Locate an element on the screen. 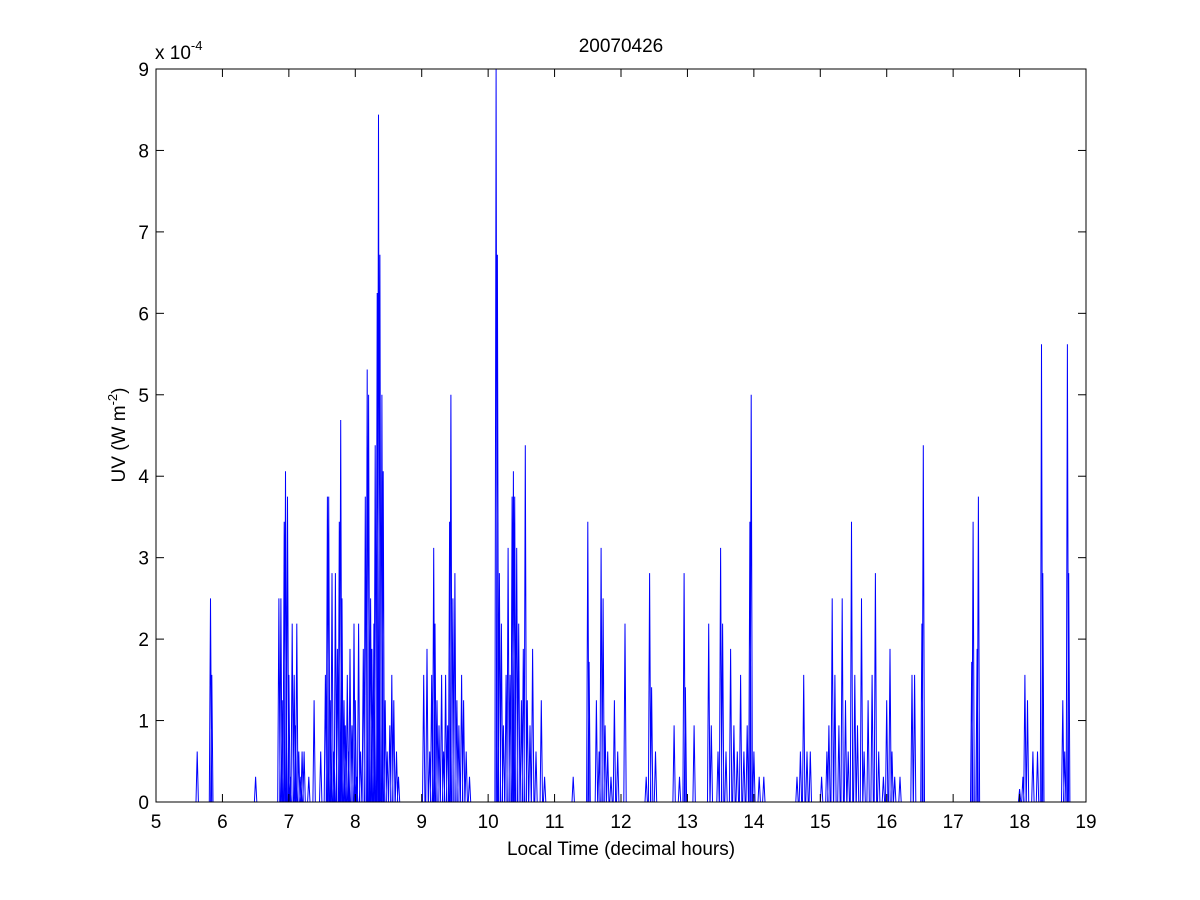 The height and width of the screenshot is (900, 1200). x-tick-label: 16 is located at coordinates (886, 822).